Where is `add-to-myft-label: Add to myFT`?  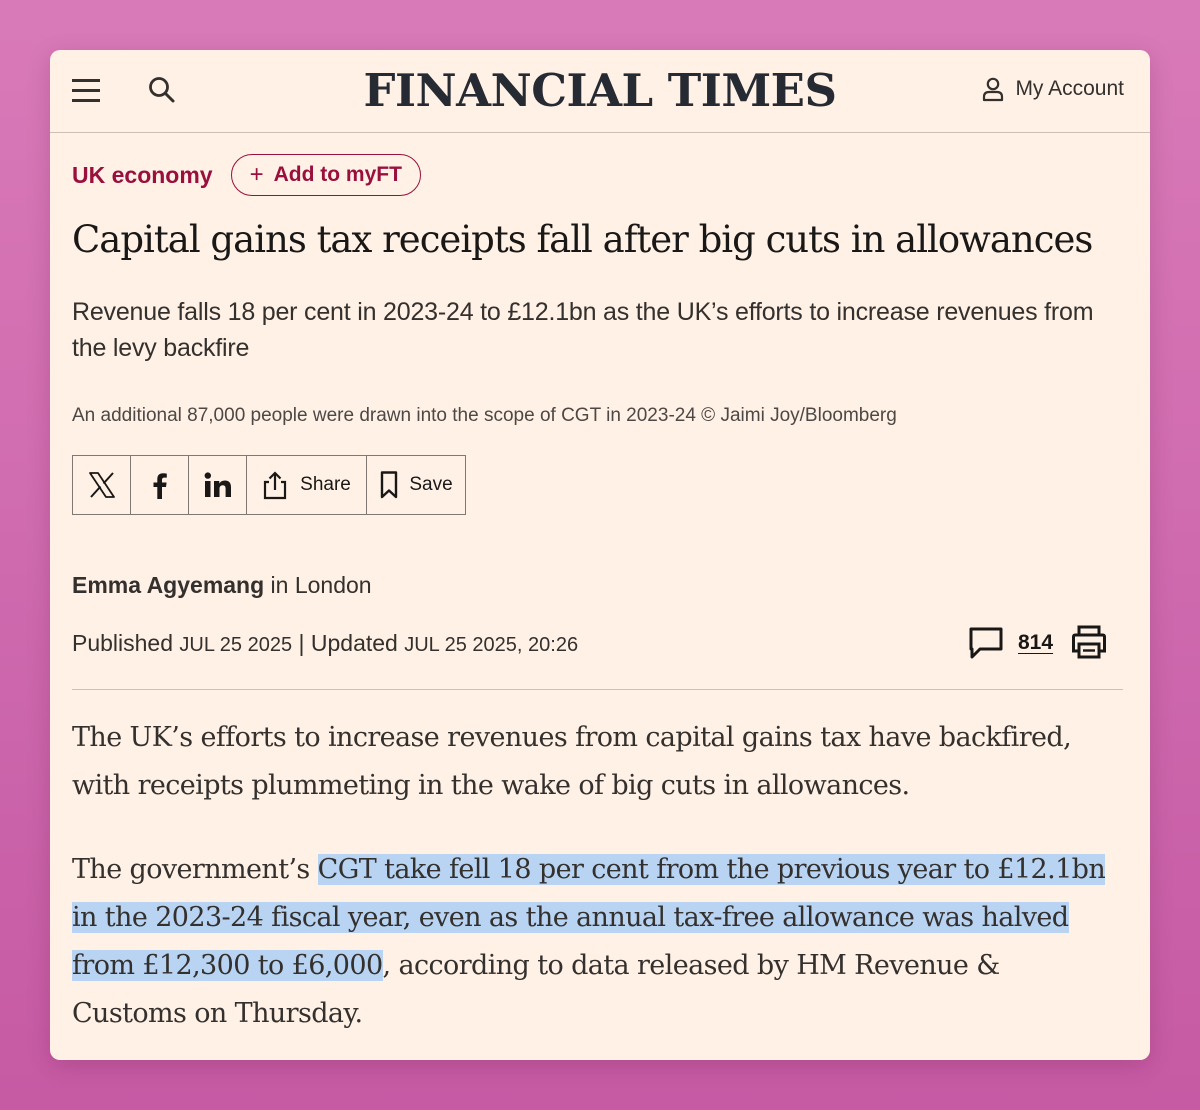 add-to-myft-label: Add to myFT is located at coordinates (337, 174).